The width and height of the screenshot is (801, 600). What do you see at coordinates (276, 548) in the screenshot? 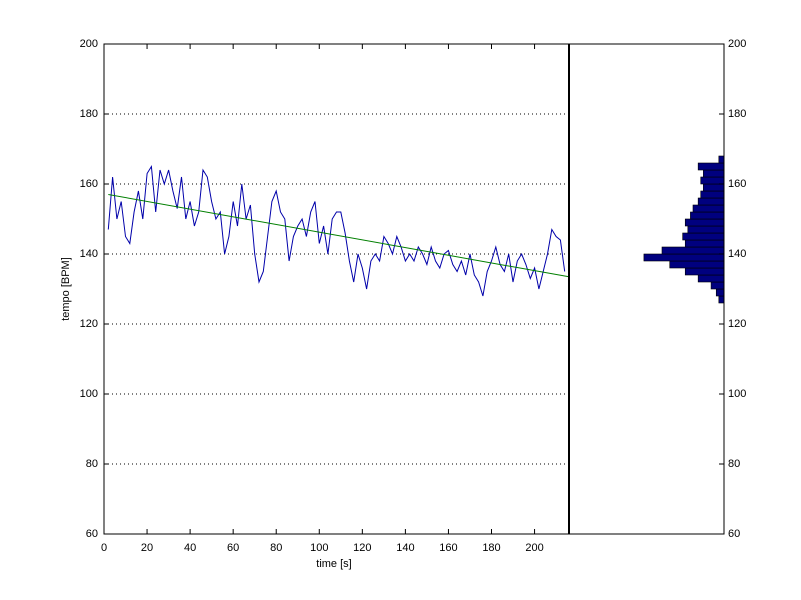
I see `x-tick-label: 80` at bounding box center [276, 548].